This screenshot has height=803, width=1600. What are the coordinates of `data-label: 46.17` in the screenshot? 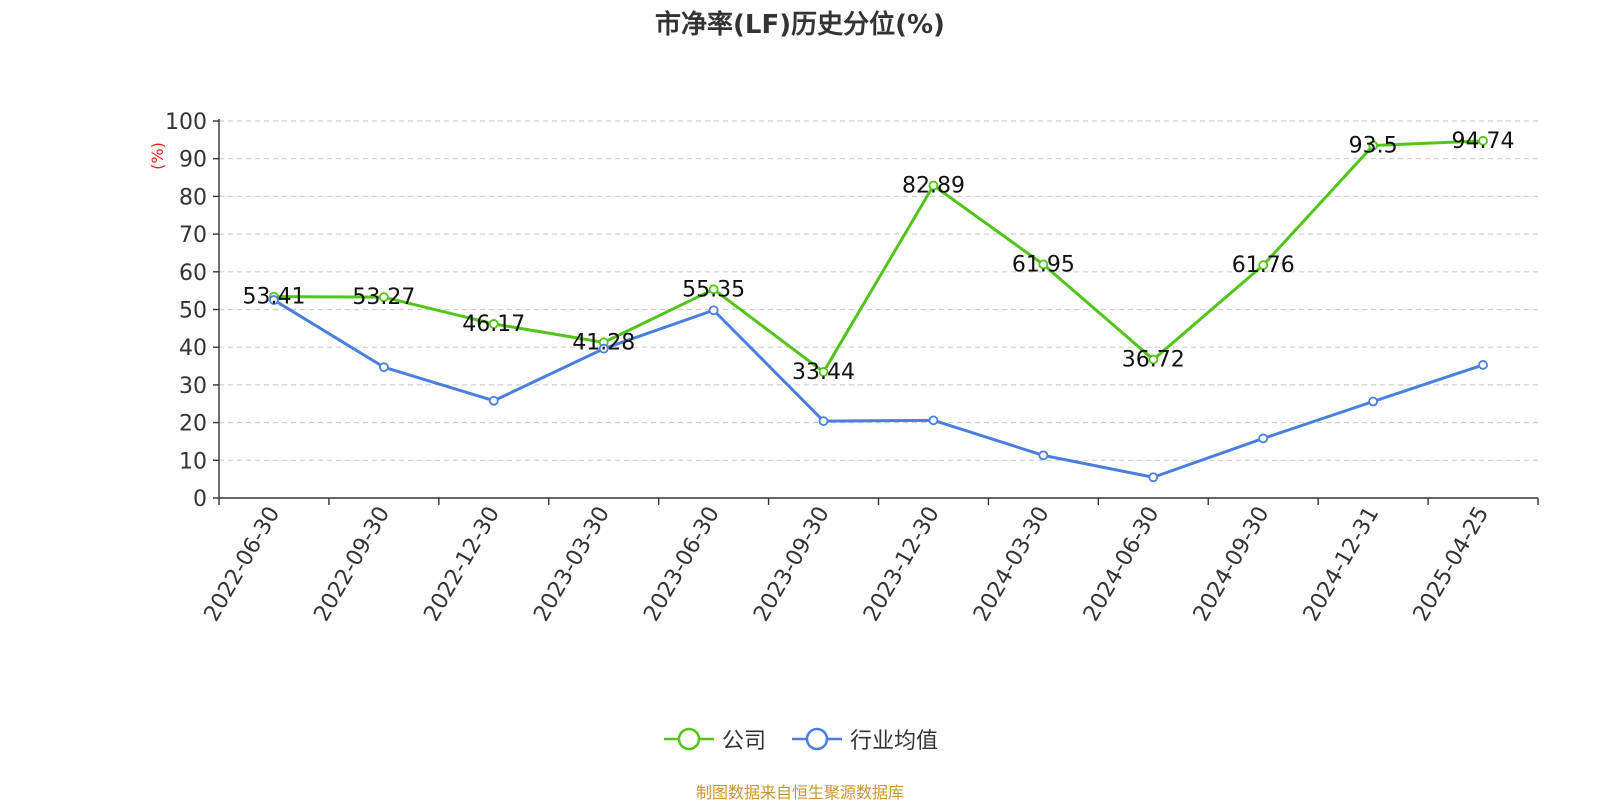 It's located at (493, 324).